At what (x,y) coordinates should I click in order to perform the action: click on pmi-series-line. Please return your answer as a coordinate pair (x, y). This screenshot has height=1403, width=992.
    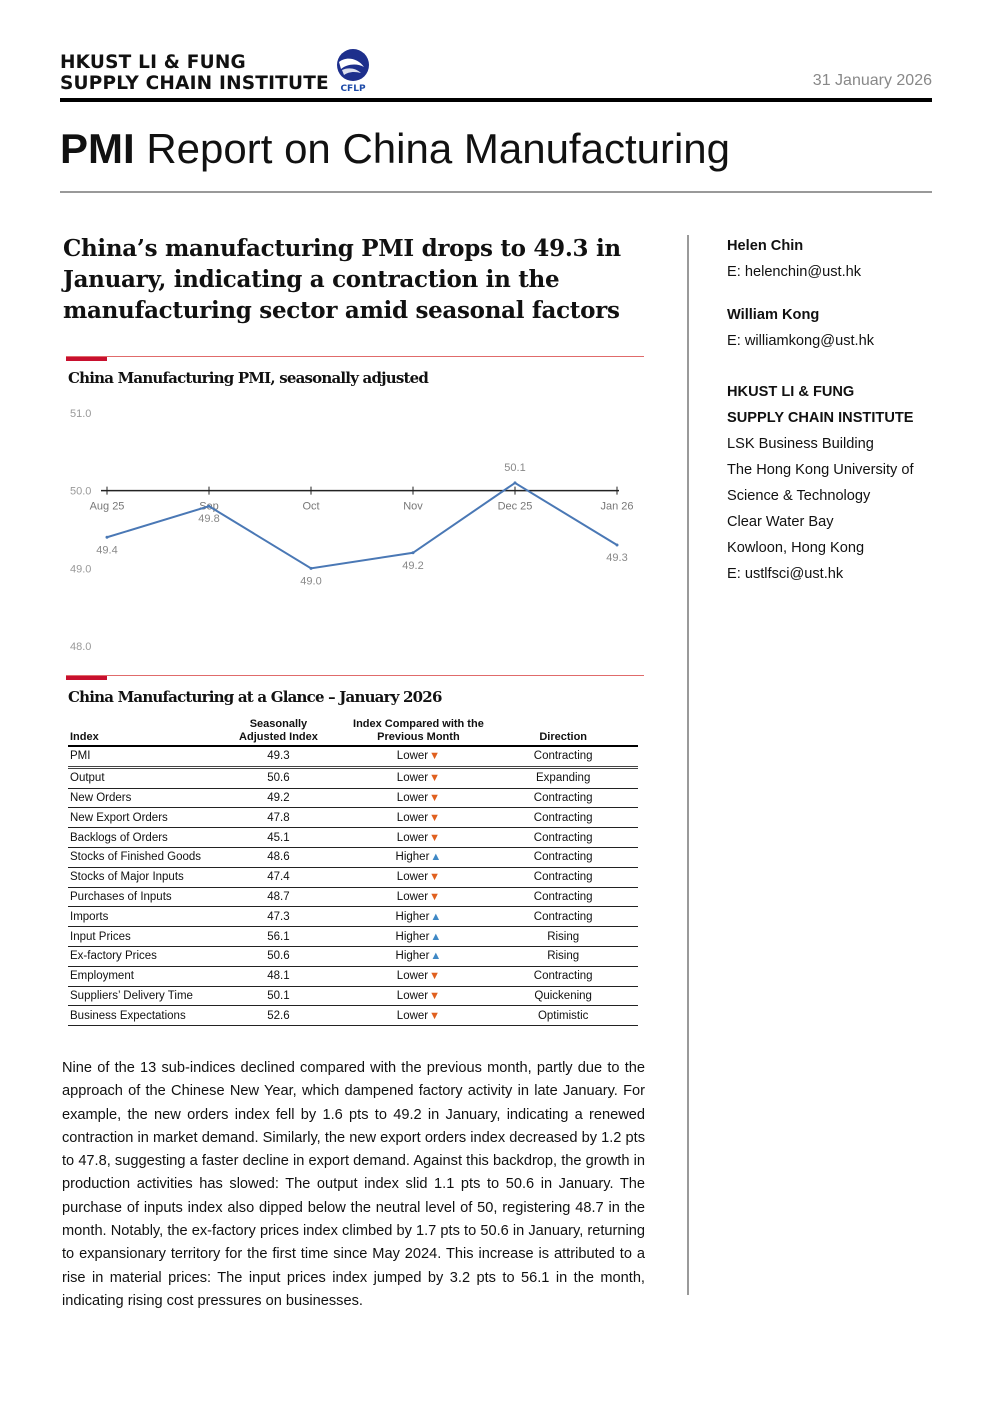
    Looking at the image, I should click on (362, 525).